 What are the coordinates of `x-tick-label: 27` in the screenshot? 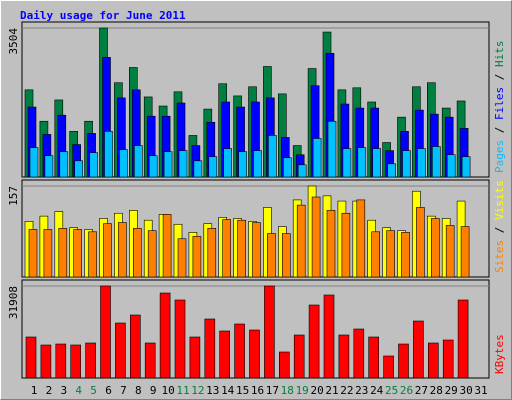 It's located at (421, 390).